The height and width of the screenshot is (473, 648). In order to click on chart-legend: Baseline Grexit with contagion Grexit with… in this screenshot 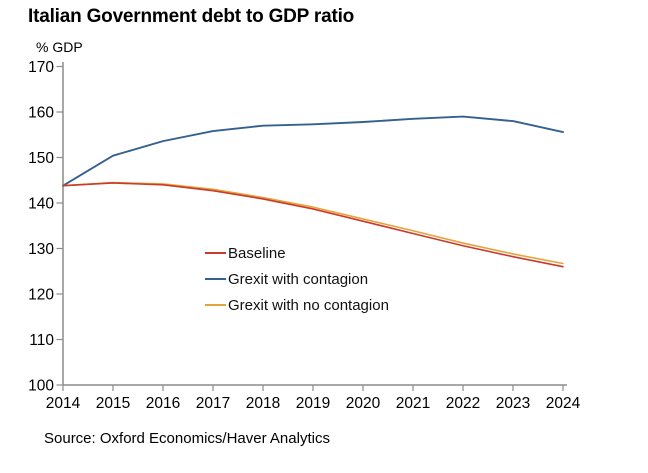, I will do `click(297, 279)`.